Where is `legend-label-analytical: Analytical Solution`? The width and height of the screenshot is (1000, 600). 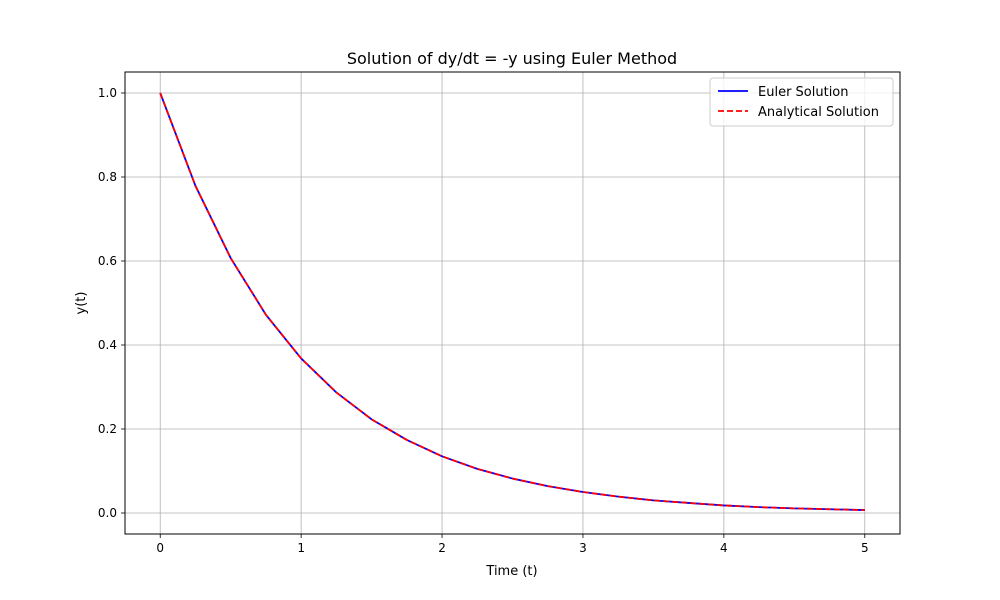
legend-label-analytical: Analytical Solution is located at coordinates (818, 112).